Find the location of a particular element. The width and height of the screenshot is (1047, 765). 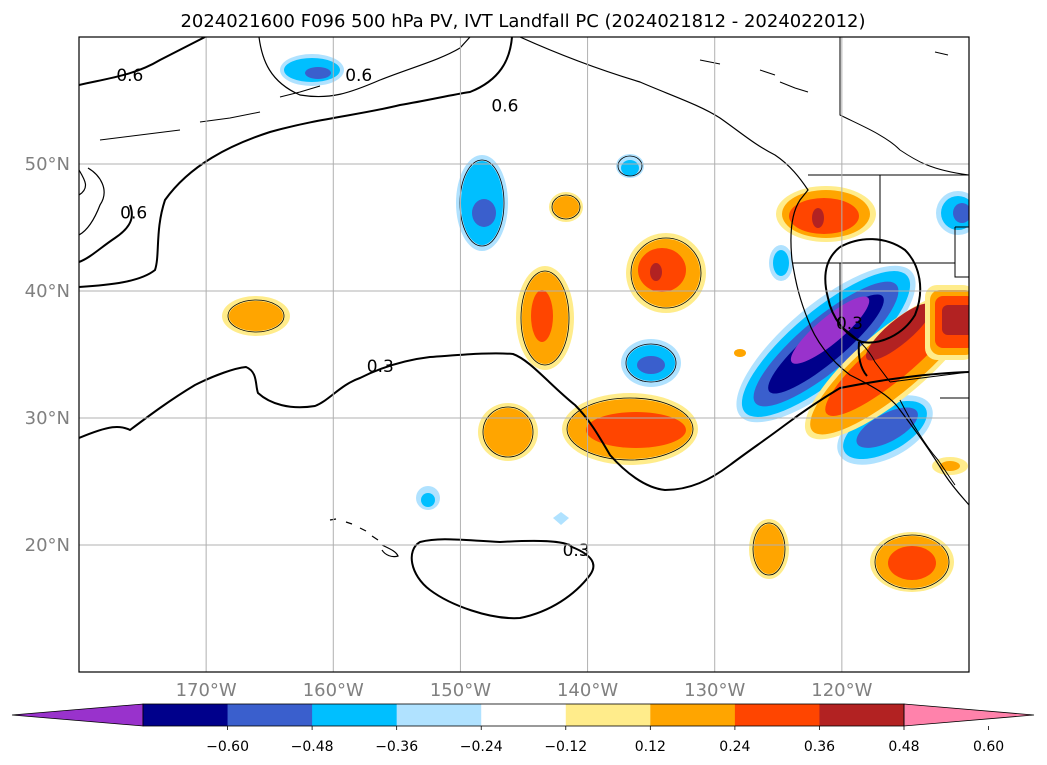

latitude-label: 20°N is located at coordinates (47, 545).